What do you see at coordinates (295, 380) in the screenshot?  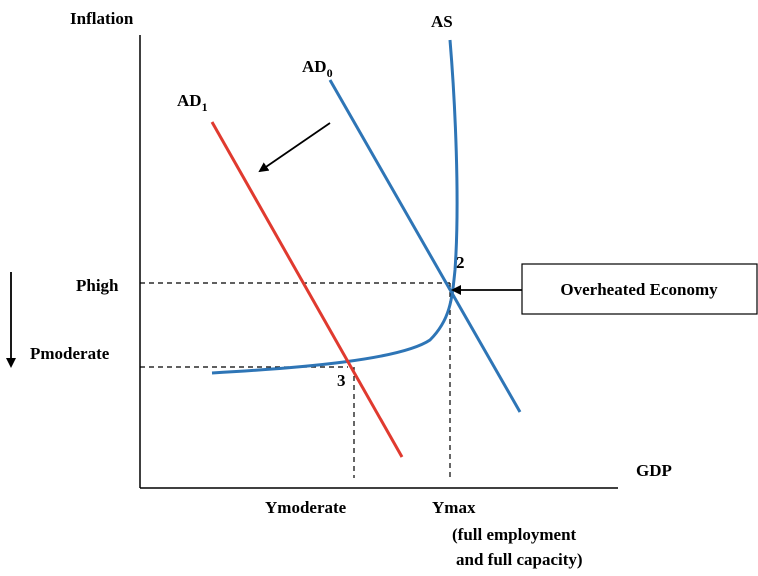 I see `guides` at bounding box center [295, 380].